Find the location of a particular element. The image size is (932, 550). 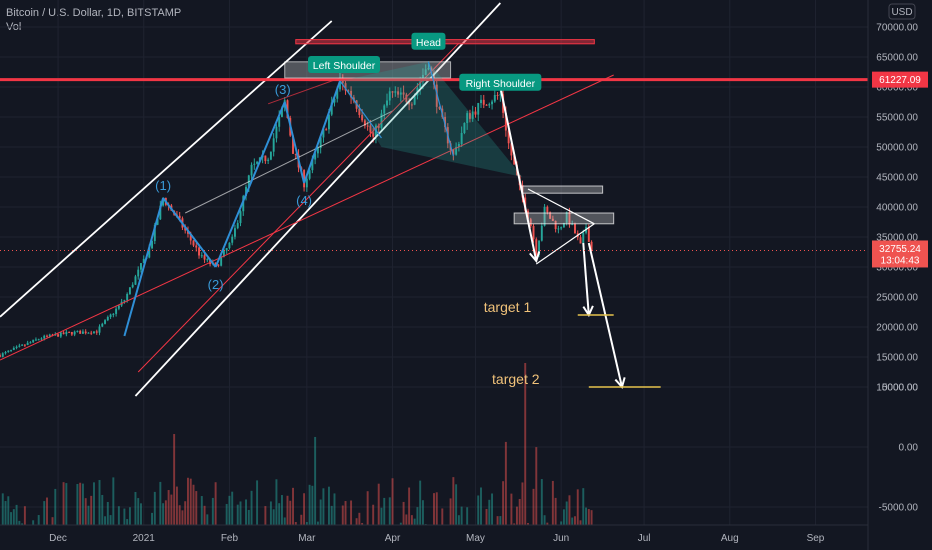

countdown-text: 13:04:43 is located at coordinates (900, 260).